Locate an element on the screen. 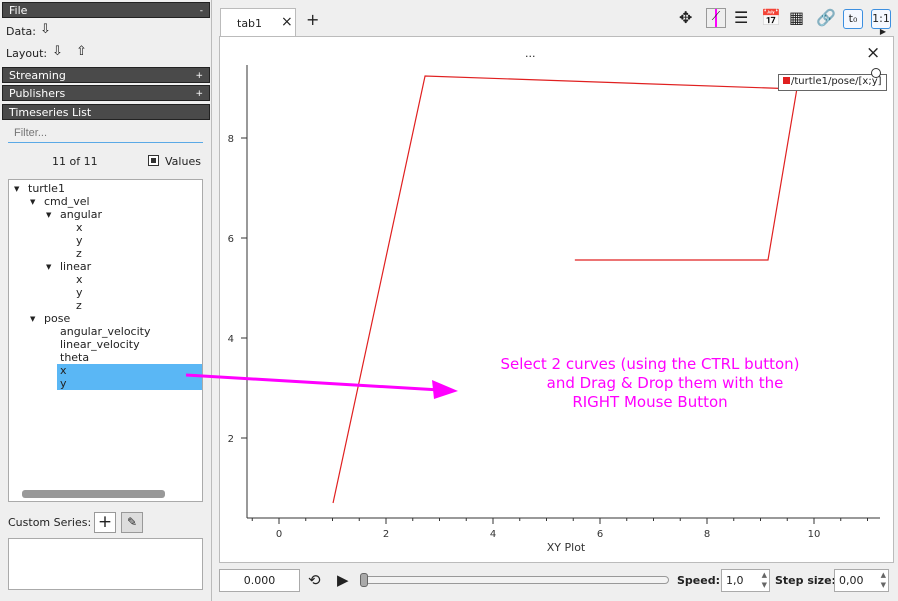 This screenshot has height=601, width=898. grid-icon: ▦ is located at coordinates (797, 17).